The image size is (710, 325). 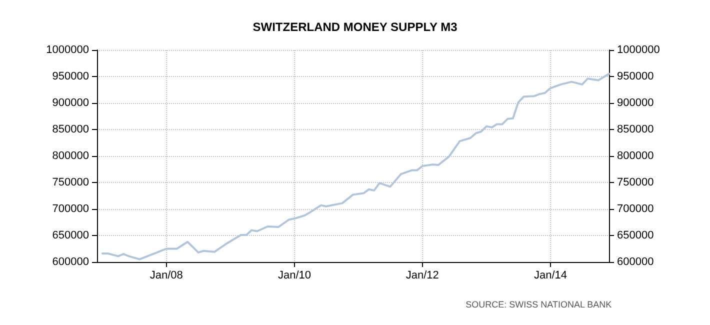 I want to click on y-tick-label: 850000, so click(x=70, y=130).